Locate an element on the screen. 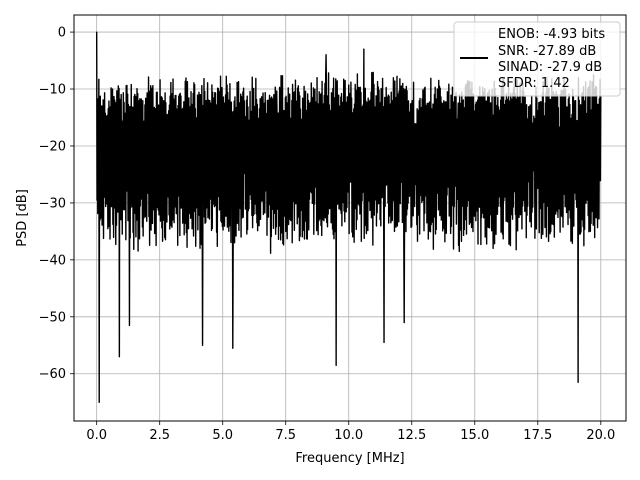  x-tick-label: 5.0 is located at coordinates (222, 435).